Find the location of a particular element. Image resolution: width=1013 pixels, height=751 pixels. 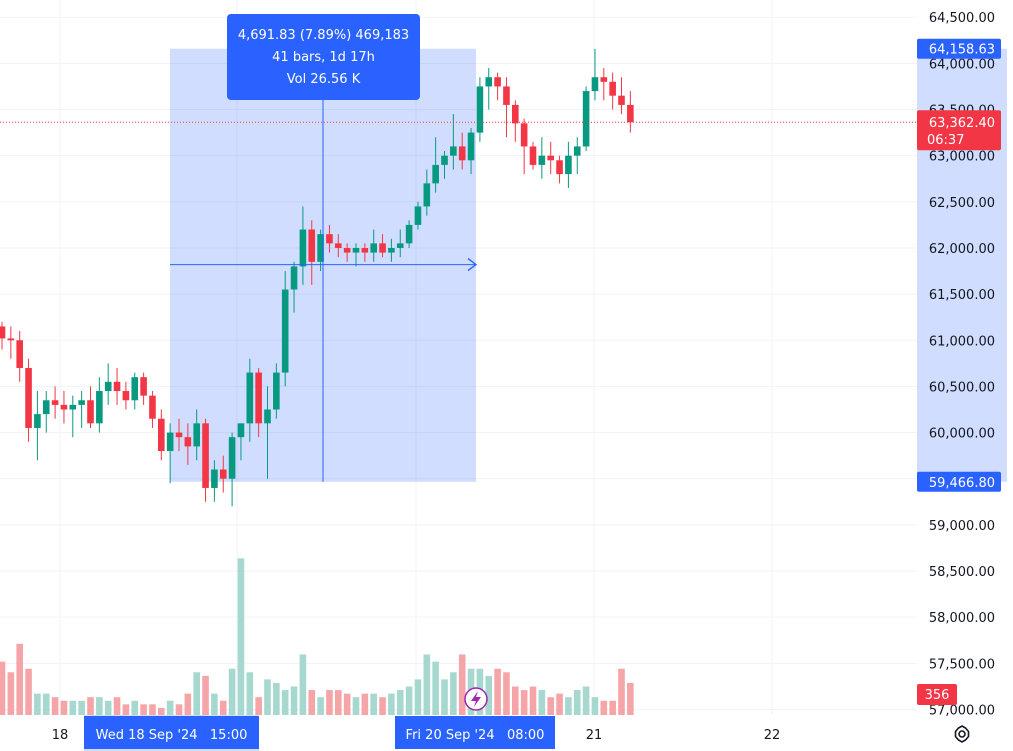

volume-bars is located at coordinates (317, 636).